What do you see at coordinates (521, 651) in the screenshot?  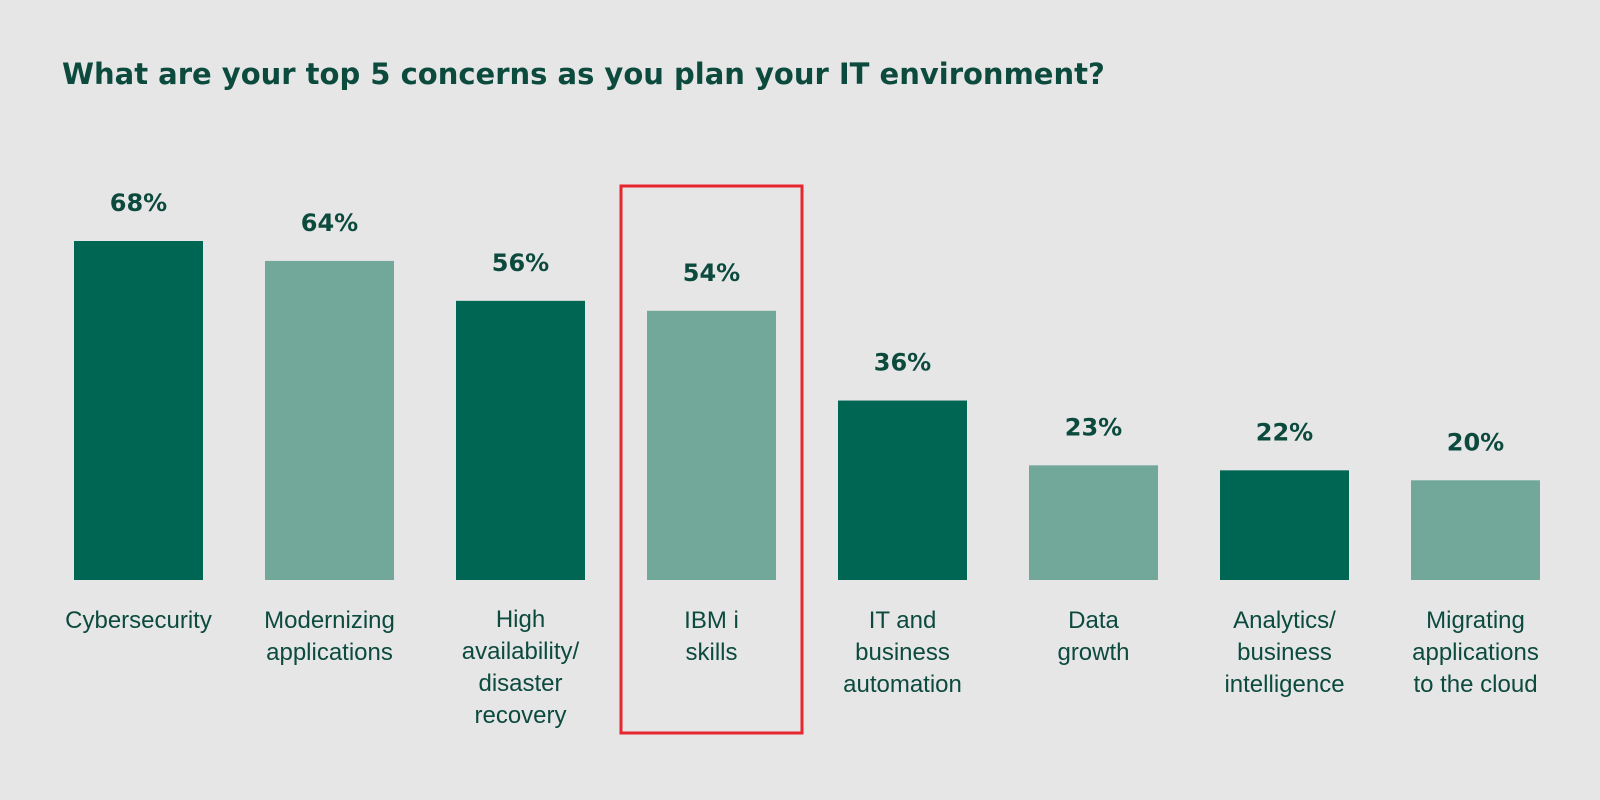 I see `category-label-high-availability-disaster-recovery: availability/` at bounding box center [521, 651].